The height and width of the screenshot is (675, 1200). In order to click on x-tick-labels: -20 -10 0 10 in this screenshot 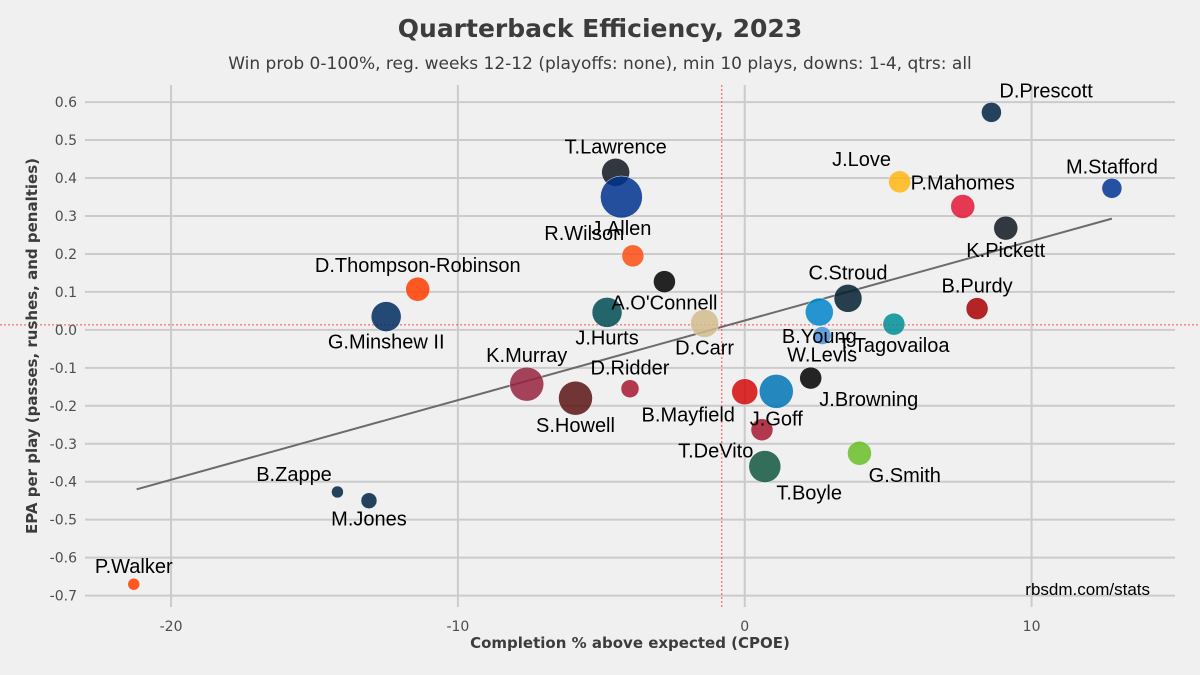, I will do `click(600, 627)`.